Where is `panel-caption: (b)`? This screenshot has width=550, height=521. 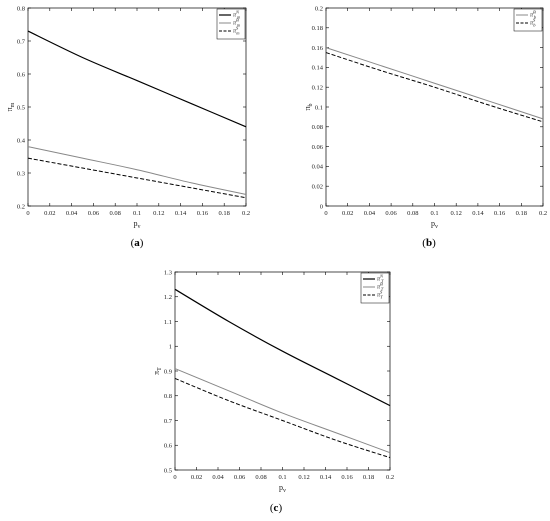 panel-caption: (b) is located at coordinates (429, 243).